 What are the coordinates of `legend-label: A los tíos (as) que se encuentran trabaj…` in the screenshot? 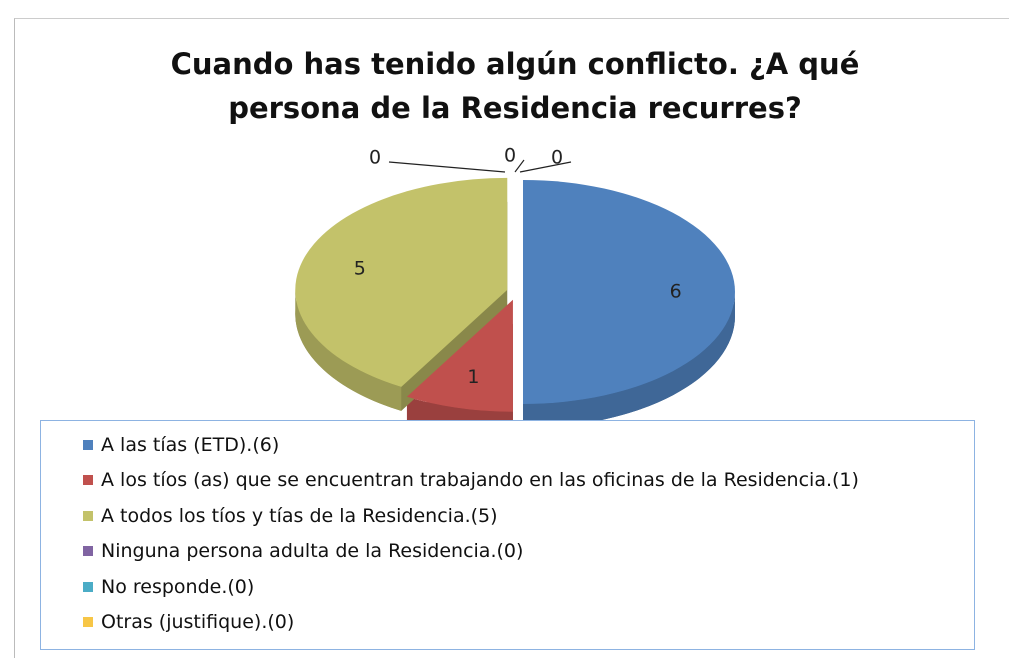 It's located at (480, 480).